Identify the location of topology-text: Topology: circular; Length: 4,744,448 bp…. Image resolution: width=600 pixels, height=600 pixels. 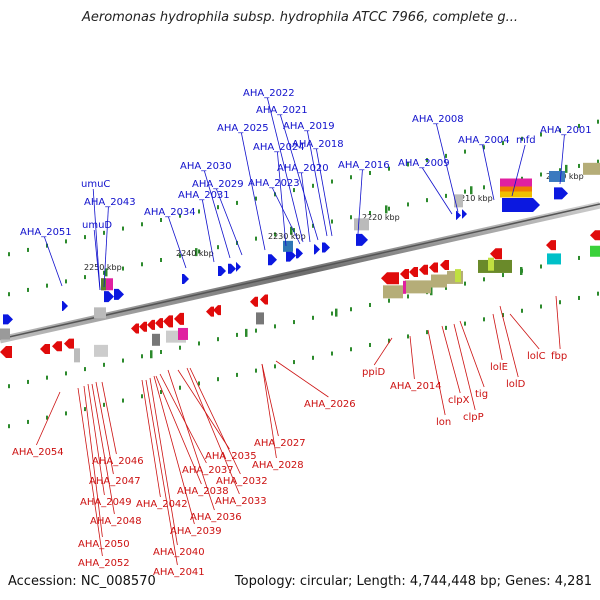
(413, 581).